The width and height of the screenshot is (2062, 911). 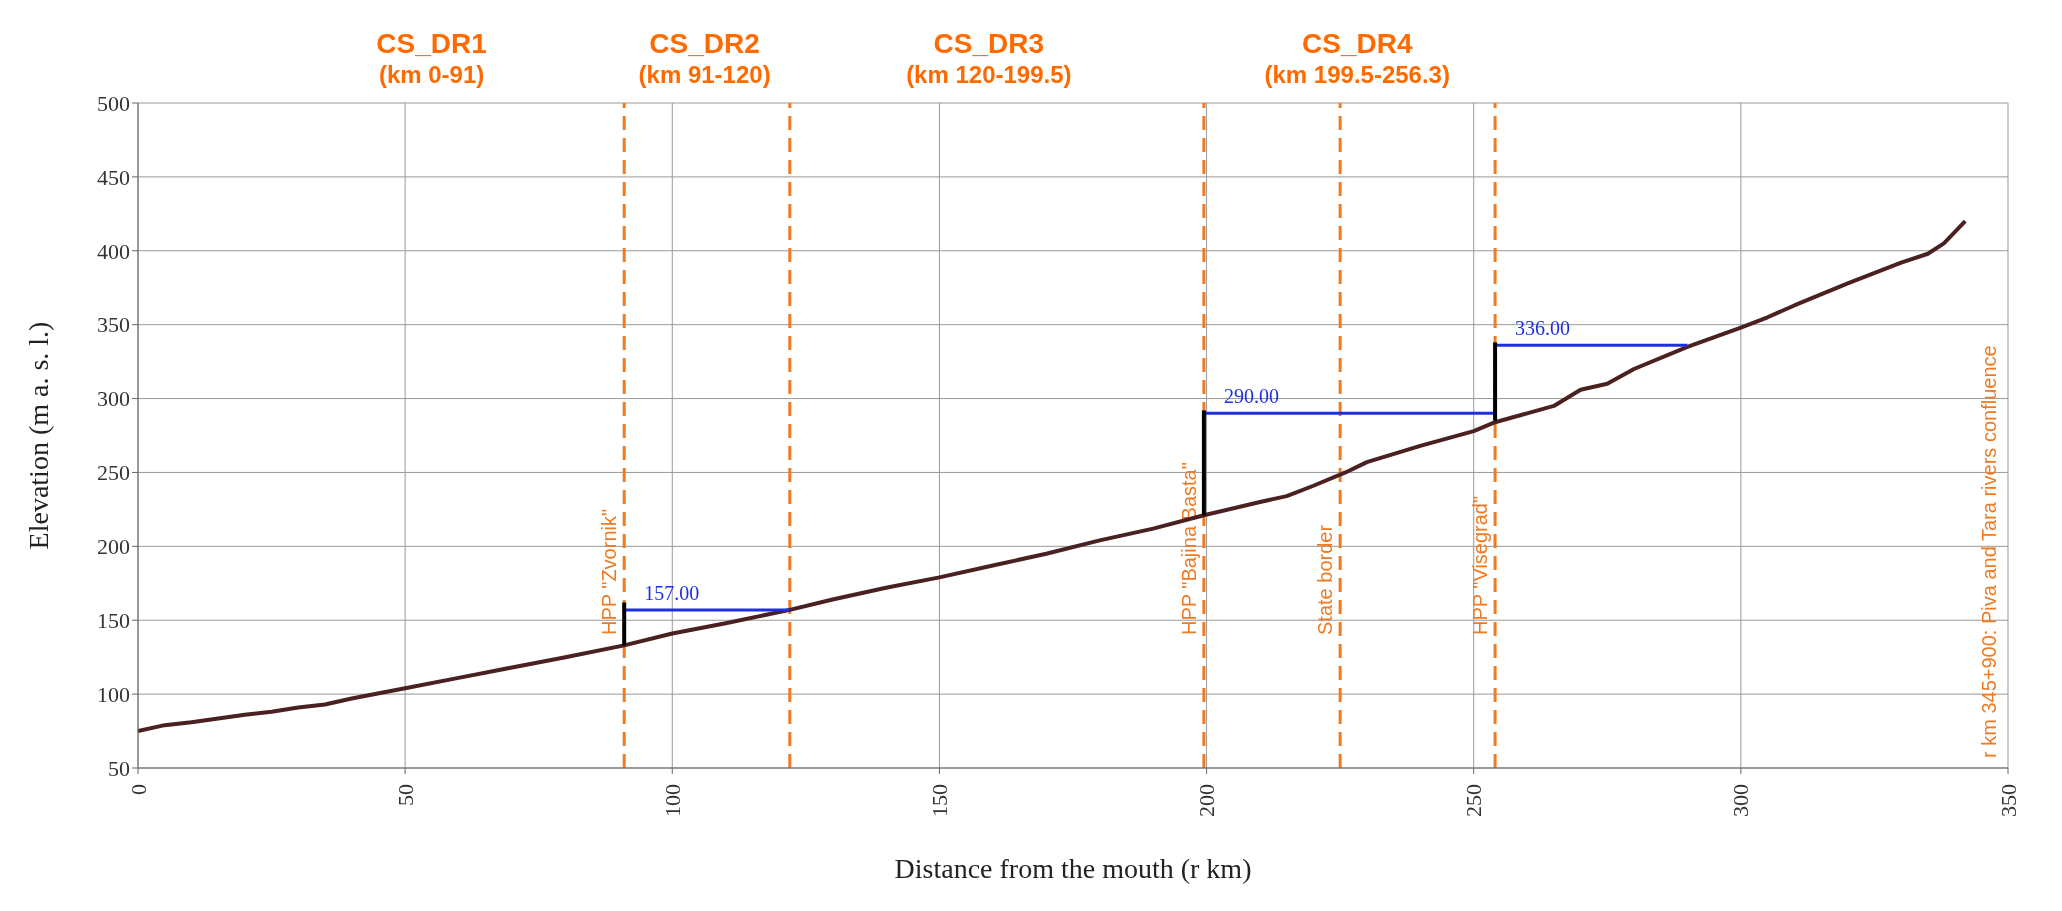 What do you see at coordinates (113, 694) in the screenshot?
I see `y-tick-label: 100` at bounding box center [113, 694].